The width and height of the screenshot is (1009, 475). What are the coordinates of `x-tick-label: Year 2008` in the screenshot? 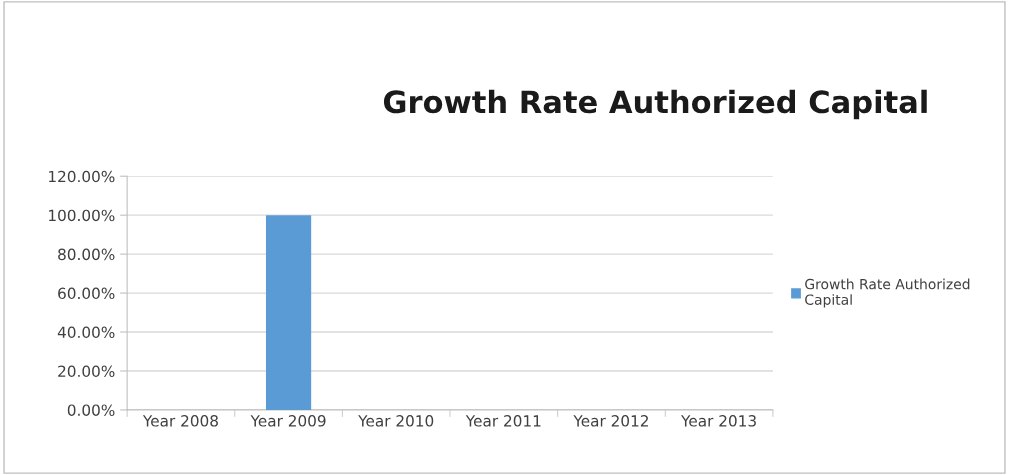 It's located at (180, 421).